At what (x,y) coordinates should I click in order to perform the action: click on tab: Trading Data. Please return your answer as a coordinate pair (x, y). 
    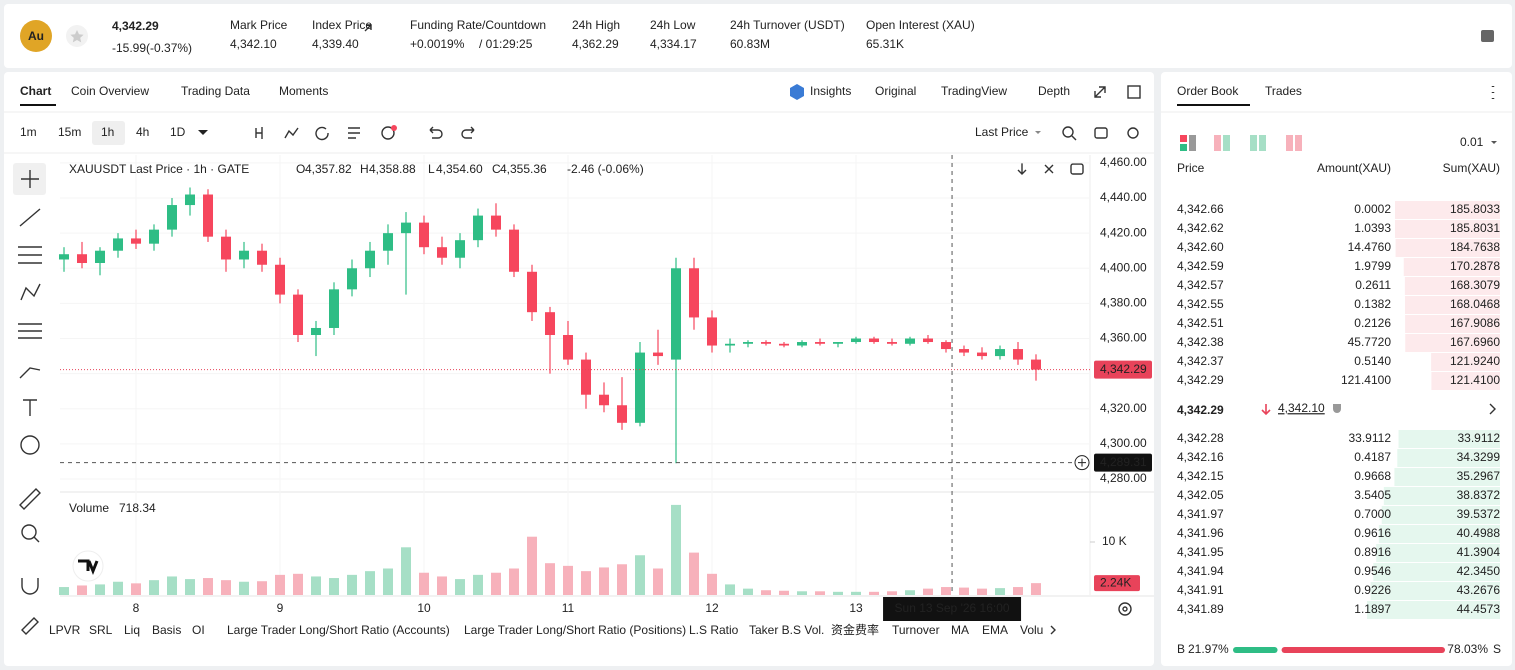
    Looking at the image, I should click on (215, 91).